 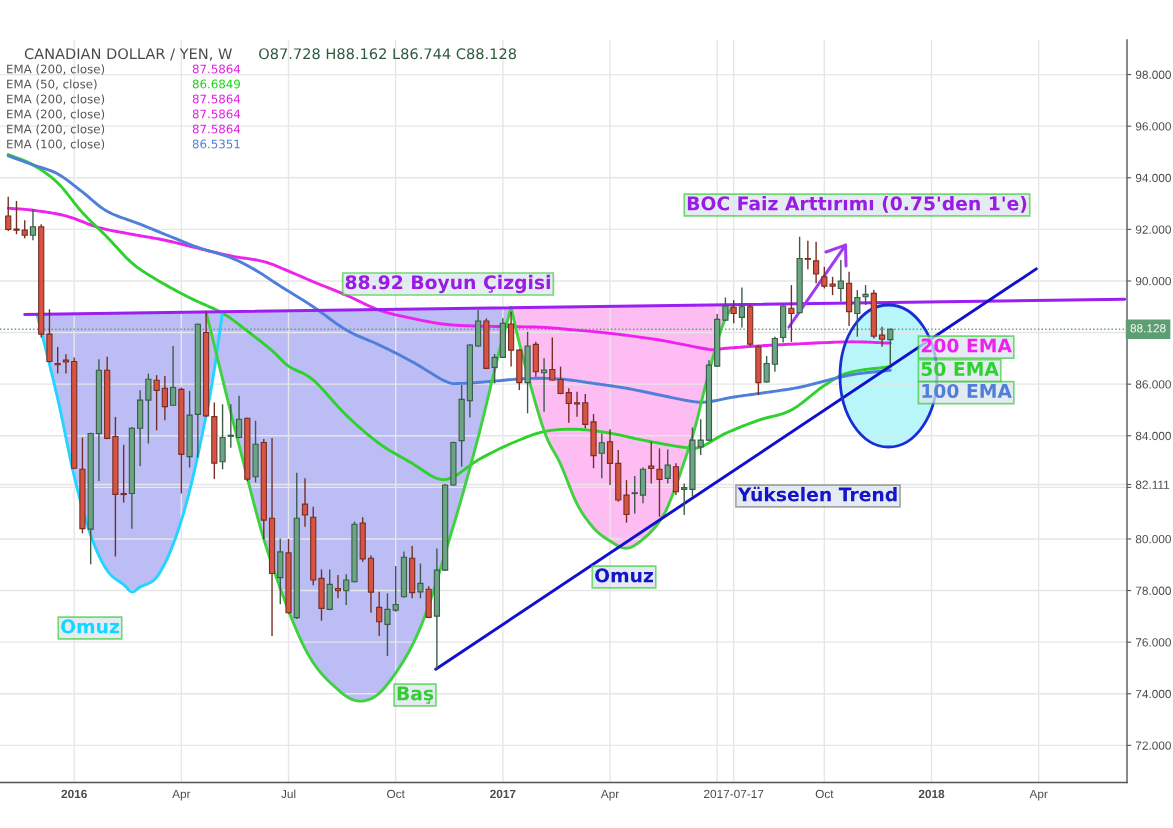 What do you see at coordinates (1153, 590) in the screenshot?
I see `y-tick-label: 78.000` at bounding box center [1153, 590].